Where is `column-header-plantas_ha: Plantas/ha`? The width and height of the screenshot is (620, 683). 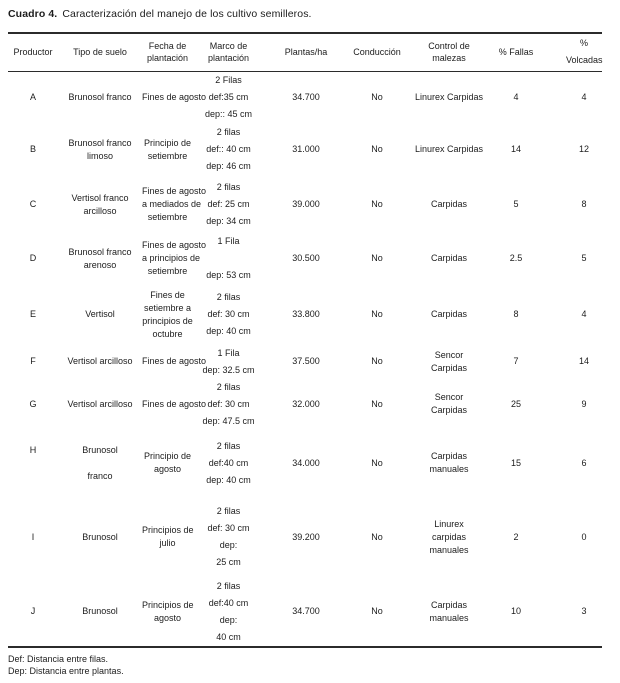 column-header-plantas_ha: Plantas/ha is located at coordinates (306, 52).